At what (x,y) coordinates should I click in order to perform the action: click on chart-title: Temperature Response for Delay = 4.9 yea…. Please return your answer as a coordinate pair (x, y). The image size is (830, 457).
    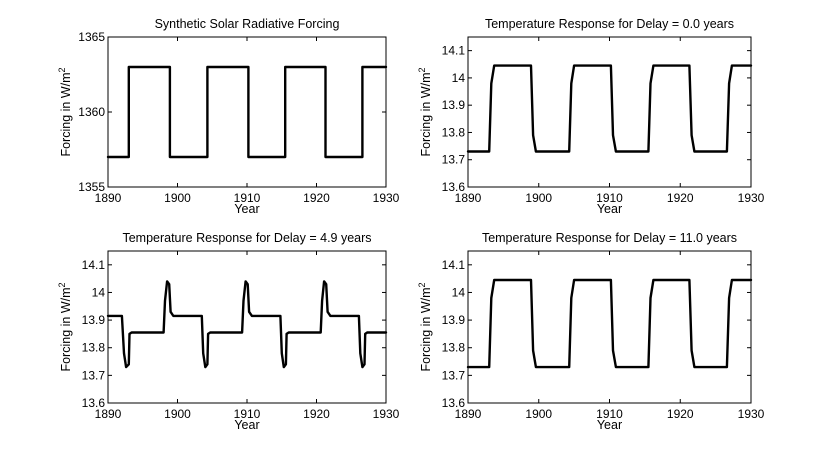
    Looking at the image, I should click on (246, 238).